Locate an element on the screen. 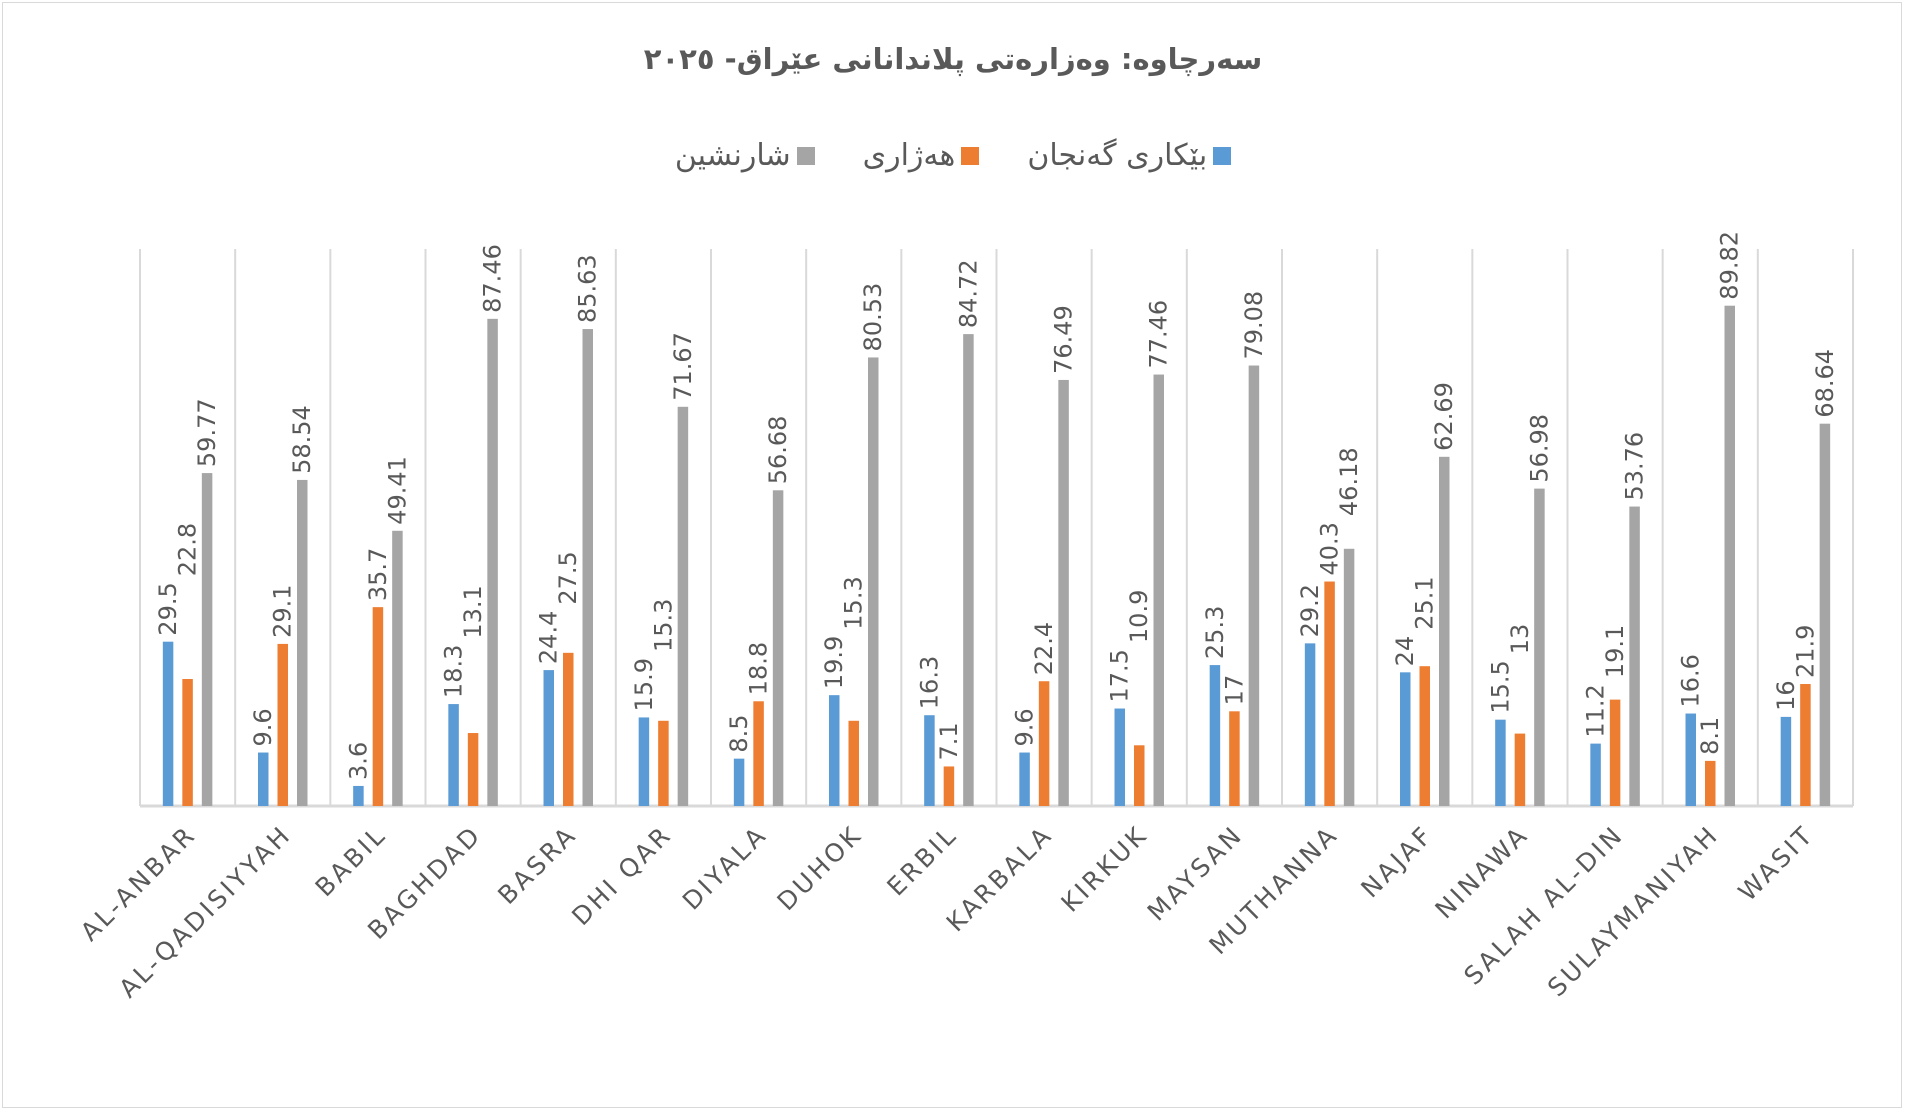  data-label: 22.4 is located at coordinates (1044, 648).